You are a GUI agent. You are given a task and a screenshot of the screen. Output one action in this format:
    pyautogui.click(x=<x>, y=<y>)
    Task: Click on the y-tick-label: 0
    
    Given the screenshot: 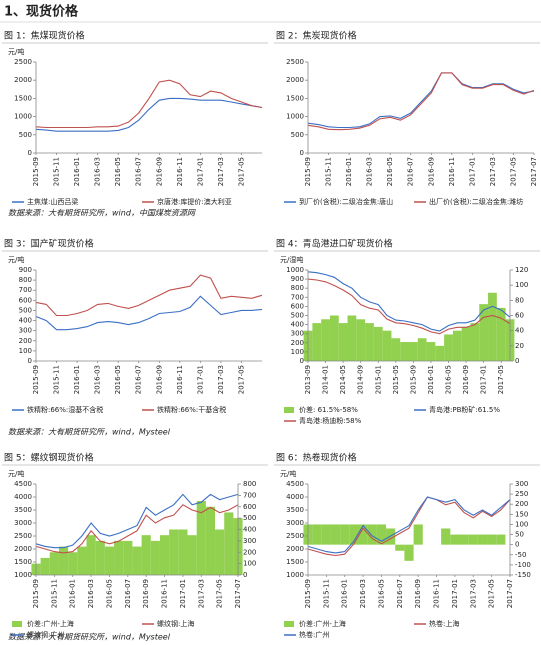 What is the action you would take?
    pyautogui.click(x=30, y=153)
    